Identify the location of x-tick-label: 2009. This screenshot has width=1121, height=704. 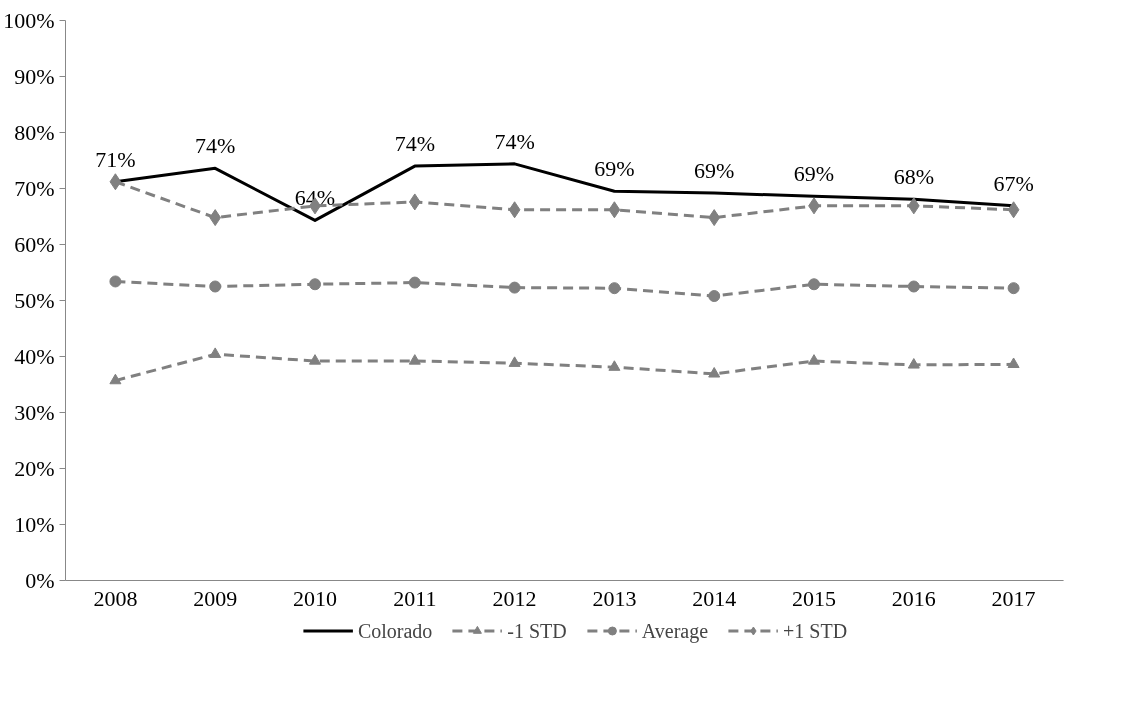
(215, 598).